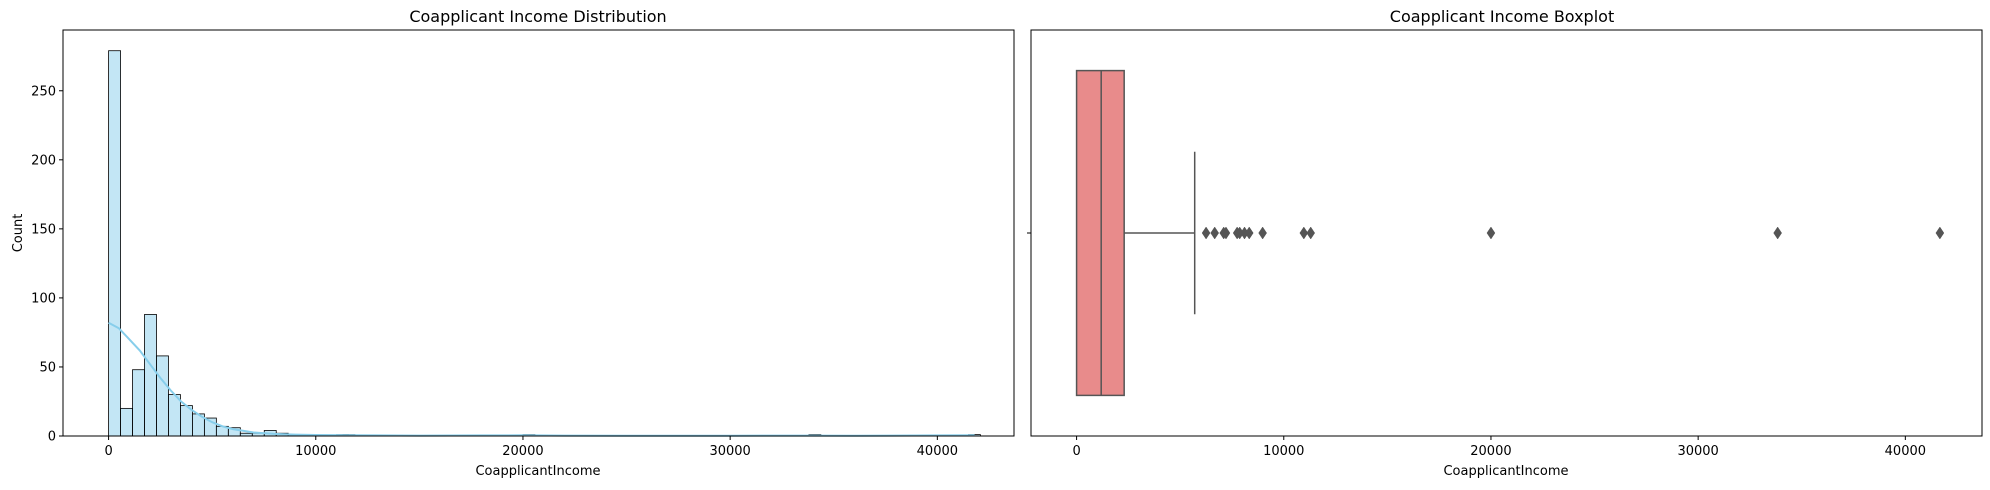 This screenshot has height=490, width=1990. What do you see at coordinates (43, 229) in the screenshot?
I see `y-tick-label: 150` at bounding box center [43, 229].